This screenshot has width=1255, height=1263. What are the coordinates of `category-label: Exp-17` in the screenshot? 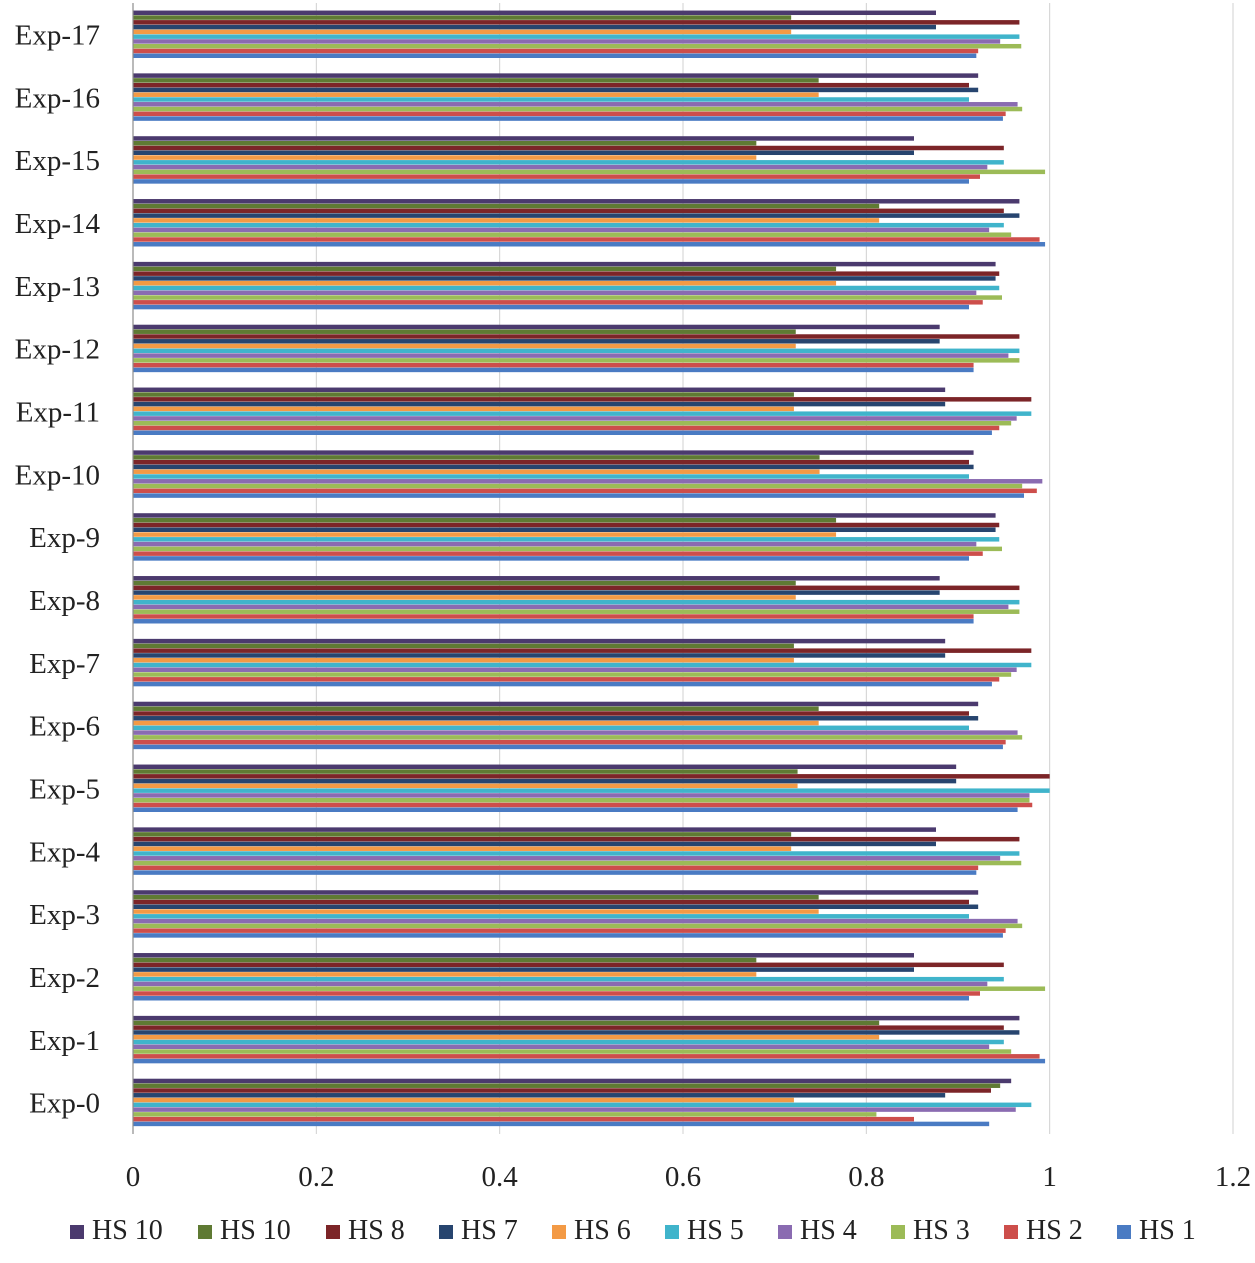 It's located at (57, 35).